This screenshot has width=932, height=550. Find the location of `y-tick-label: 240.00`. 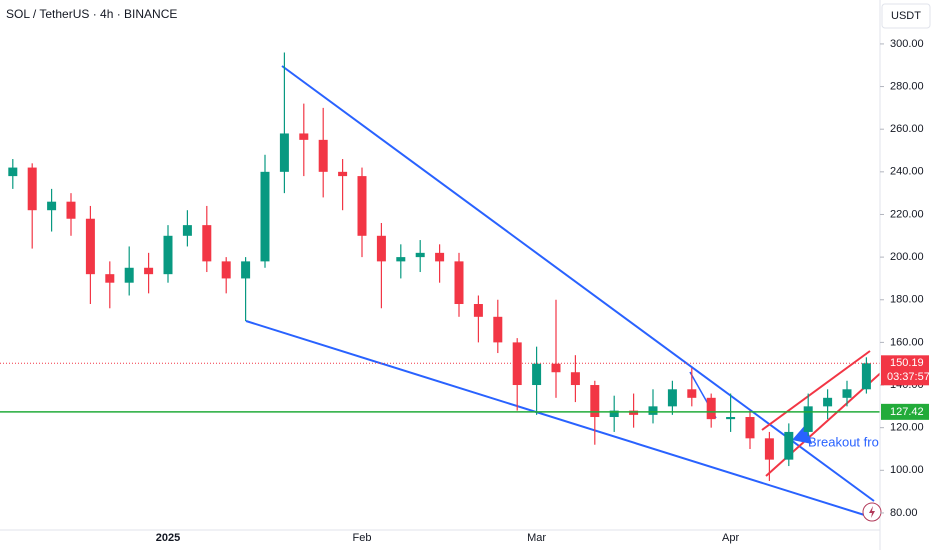

y-tick-label: 240.00 is located at coordinates (907, 172).